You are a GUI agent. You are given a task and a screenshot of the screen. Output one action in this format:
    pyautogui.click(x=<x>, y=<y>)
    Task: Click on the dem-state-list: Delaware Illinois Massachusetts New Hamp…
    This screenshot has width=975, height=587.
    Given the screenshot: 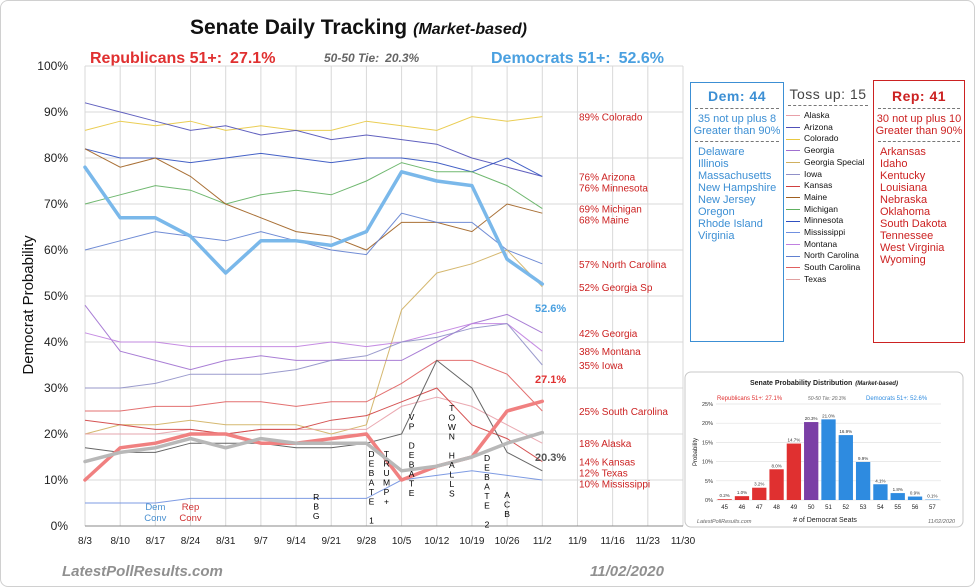 What is the action you would take?
    pyautogui.click(x=737, y=194)
    